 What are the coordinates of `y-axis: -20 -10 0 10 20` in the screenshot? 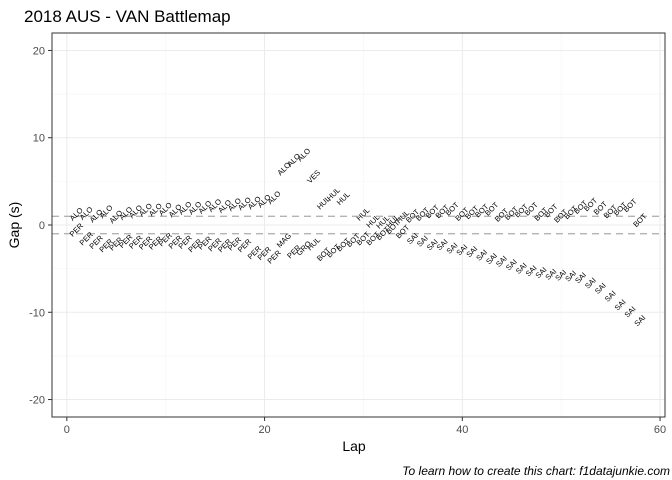 It's located at (40, 226).